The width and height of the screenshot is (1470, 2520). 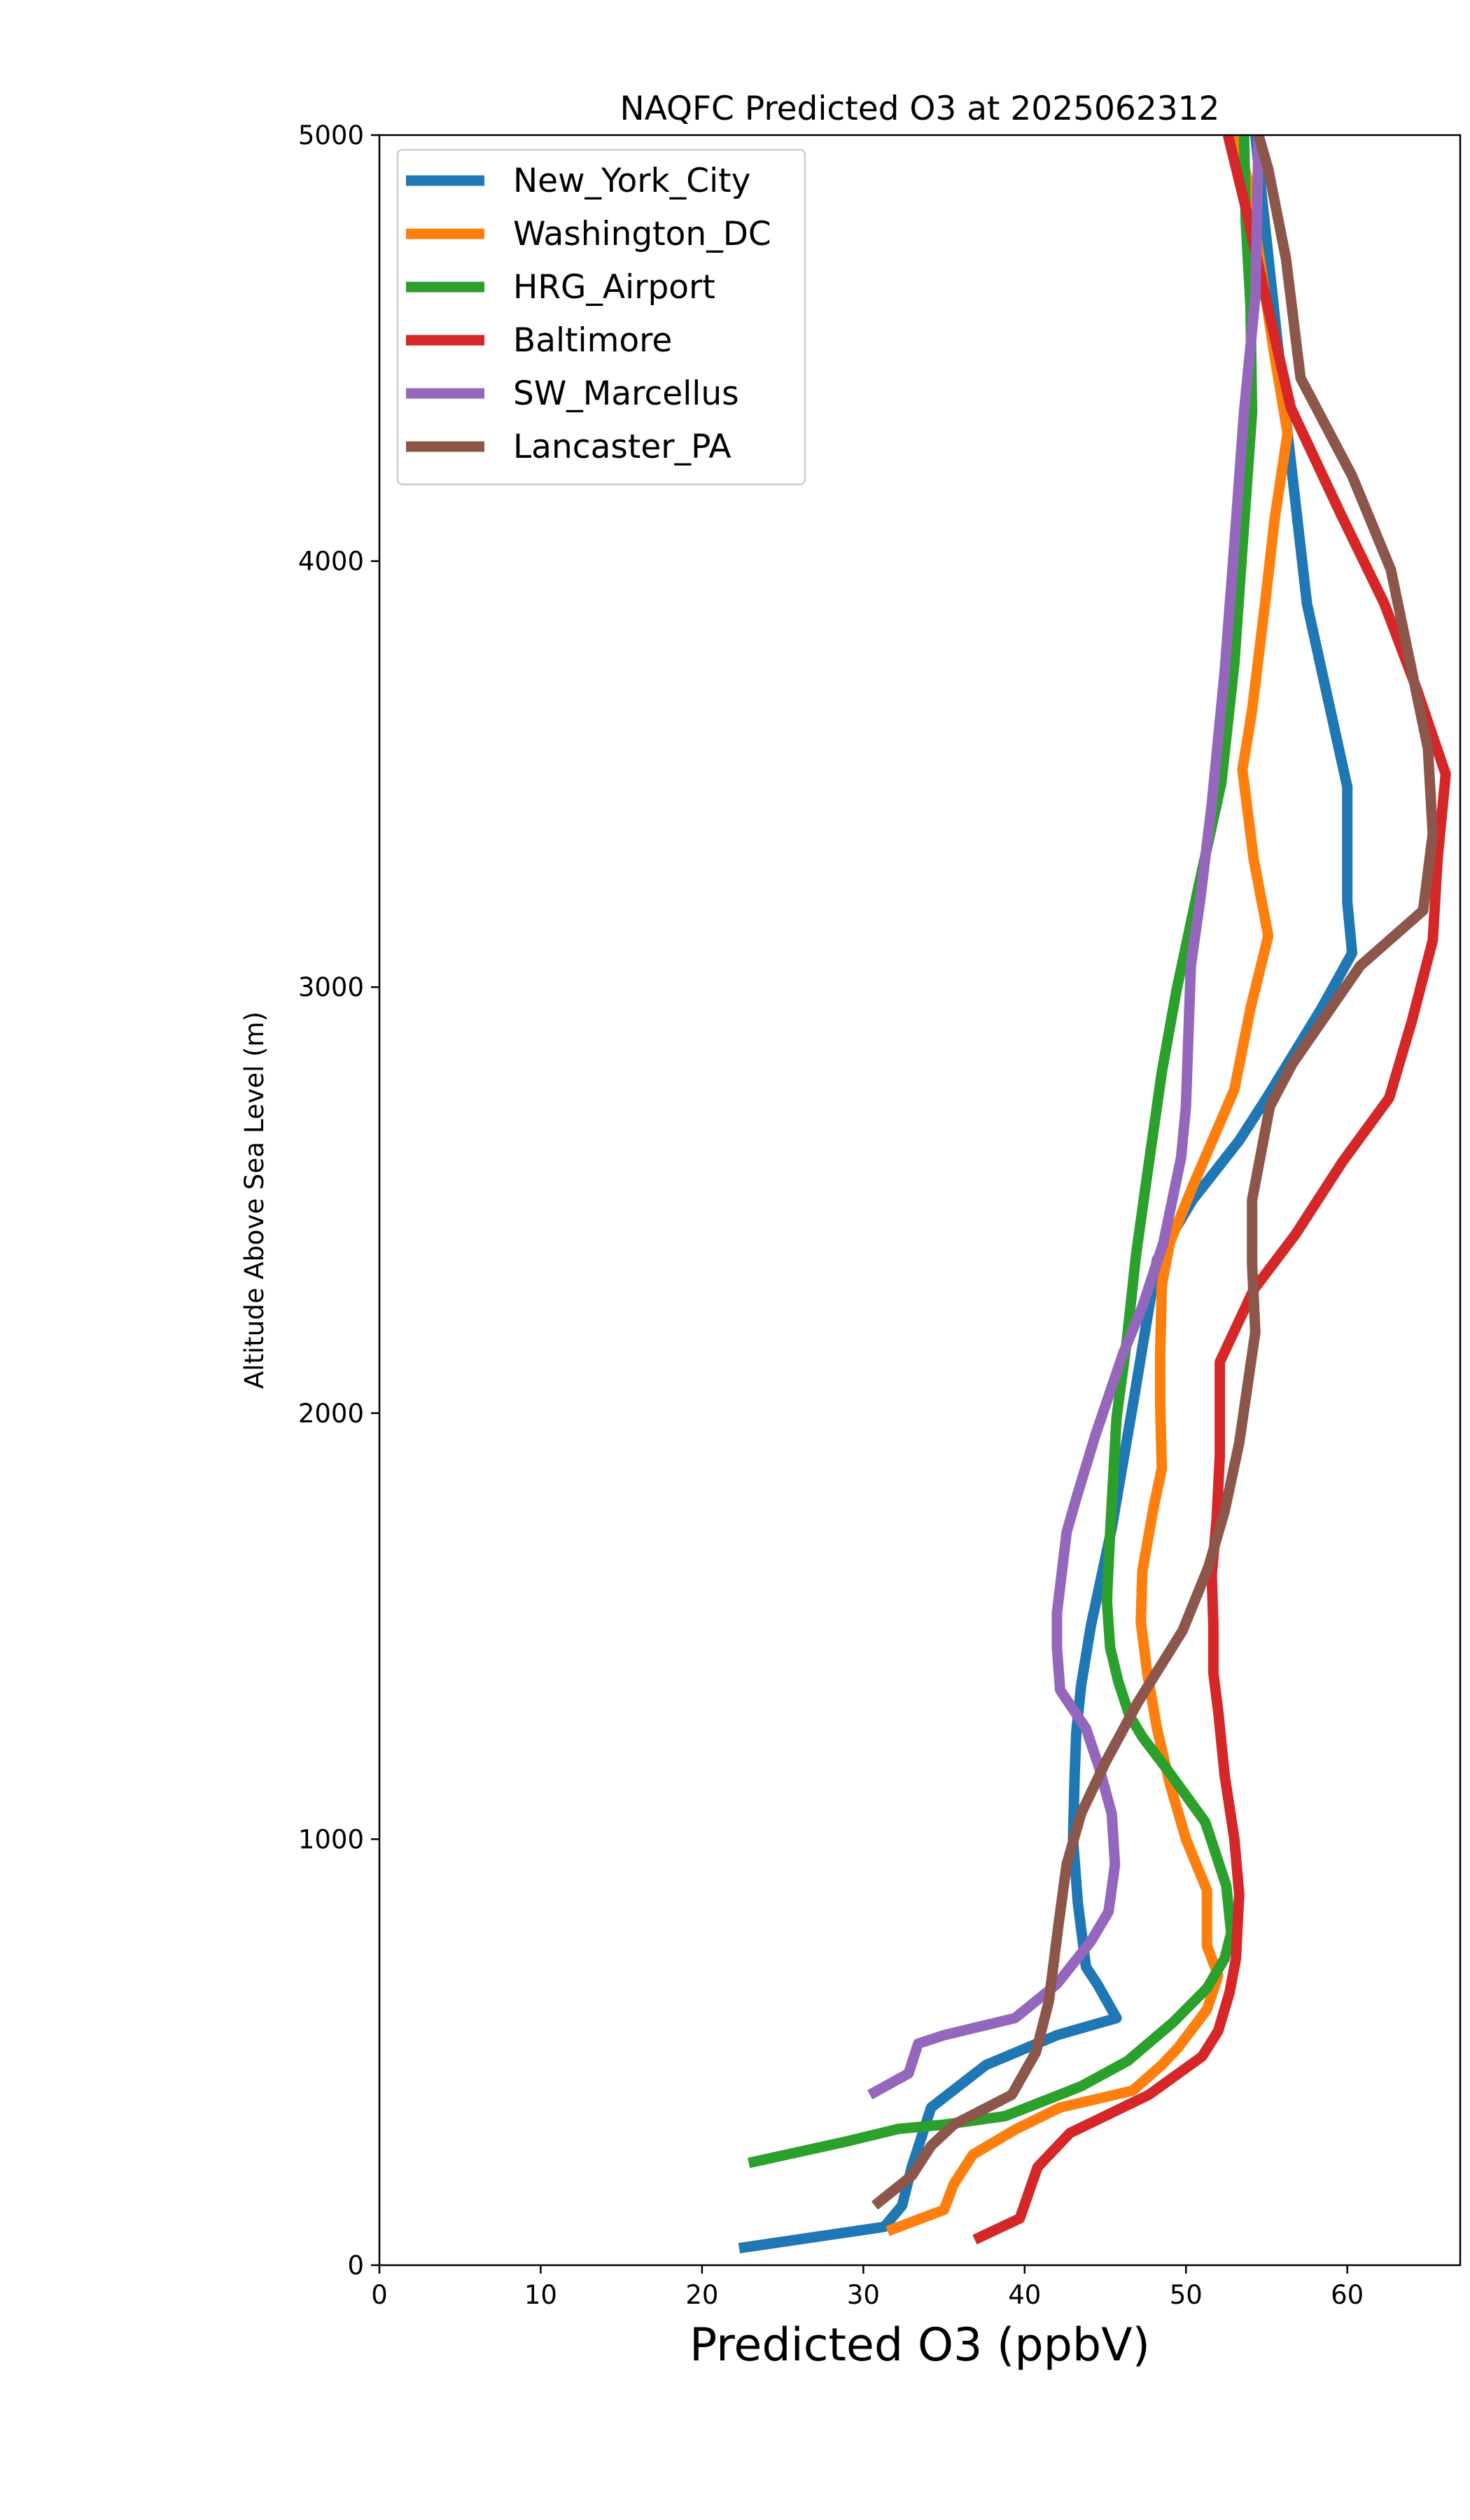 What do you see at coordinates (331, 987) in the screenshot?
I see `y-tick-label: 3000` at bounding box center [331, 987].